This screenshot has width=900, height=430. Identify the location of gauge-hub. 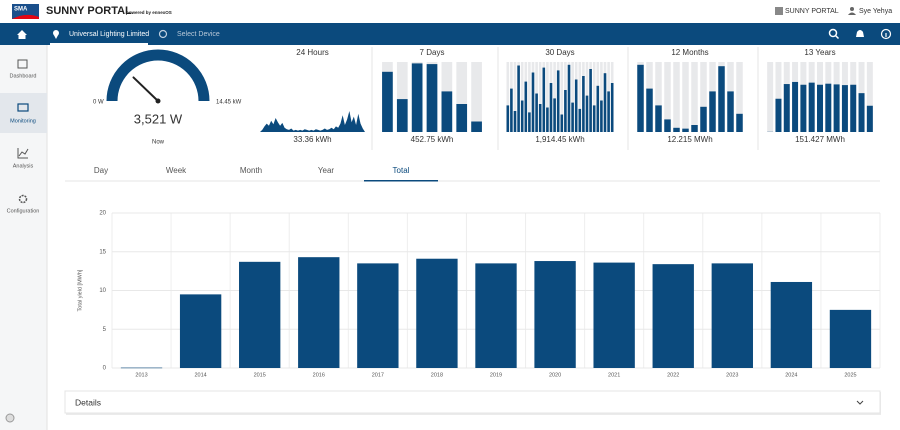
(158, 101).